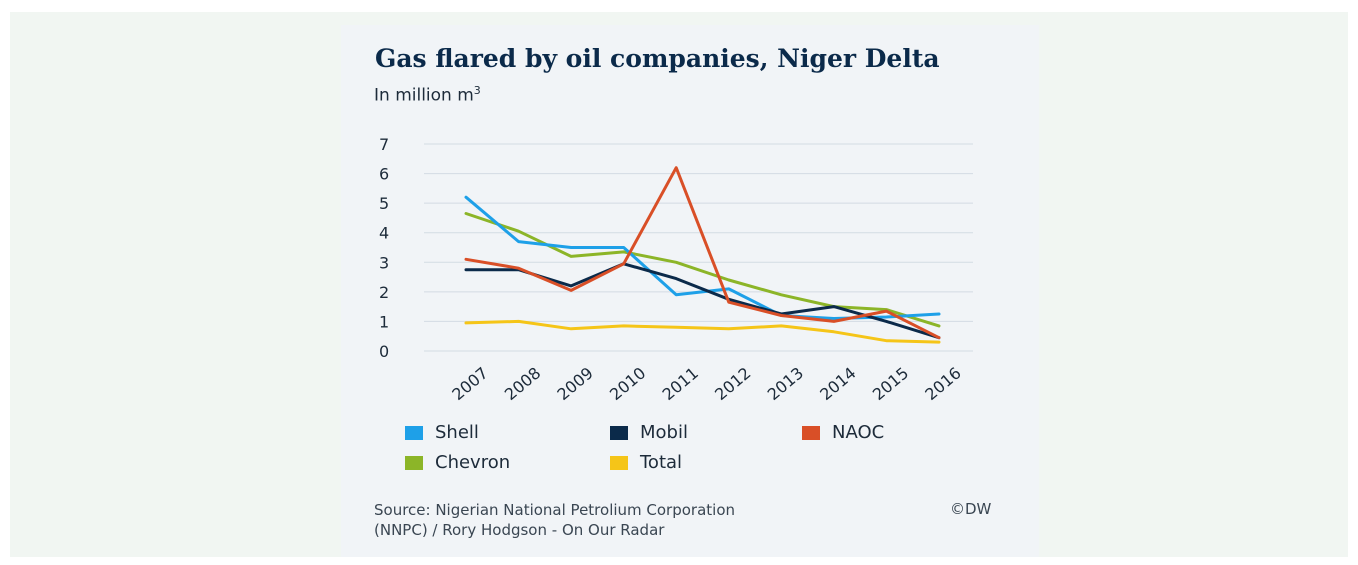 The width and height of the screenshot is (1358, 565). Describe the element at coordinates (702, 270) in the screenshot. I see `series-line-chevron` at that location.